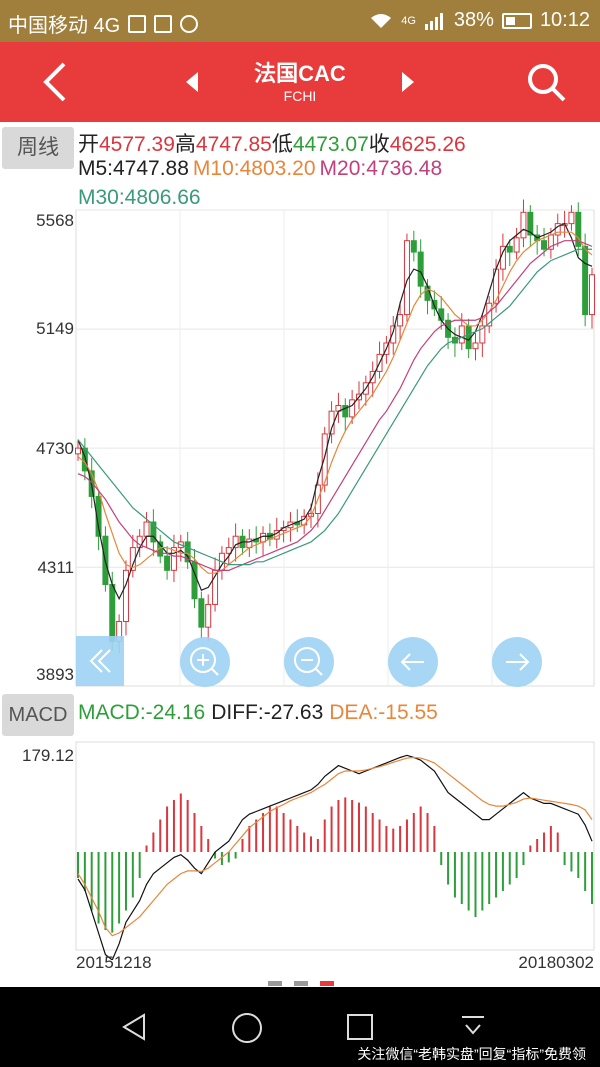 The width and height of the screenshot is (600, 1067). I want to click on arrow-right-icon, so click(518, 662).